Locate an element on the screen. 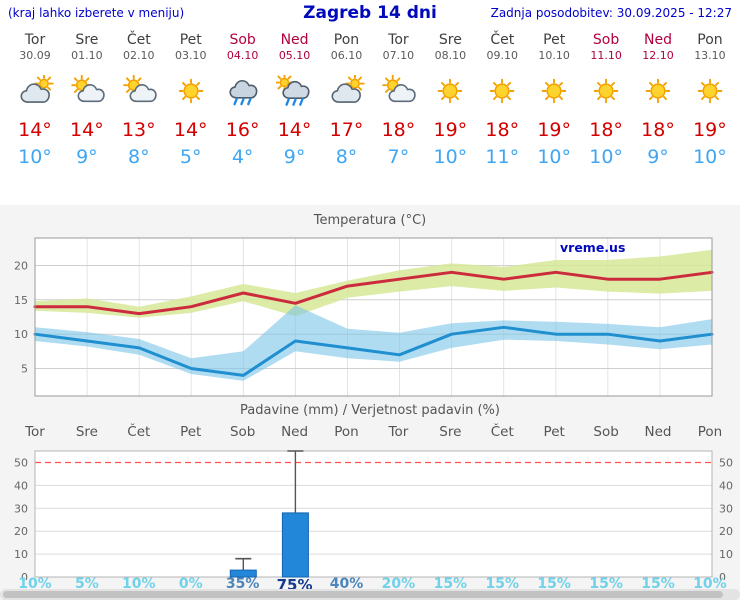 Image resolution: width=740 pixels, height=600 pixels. precip-day-label: Tor is located at coordinates (35, 432).